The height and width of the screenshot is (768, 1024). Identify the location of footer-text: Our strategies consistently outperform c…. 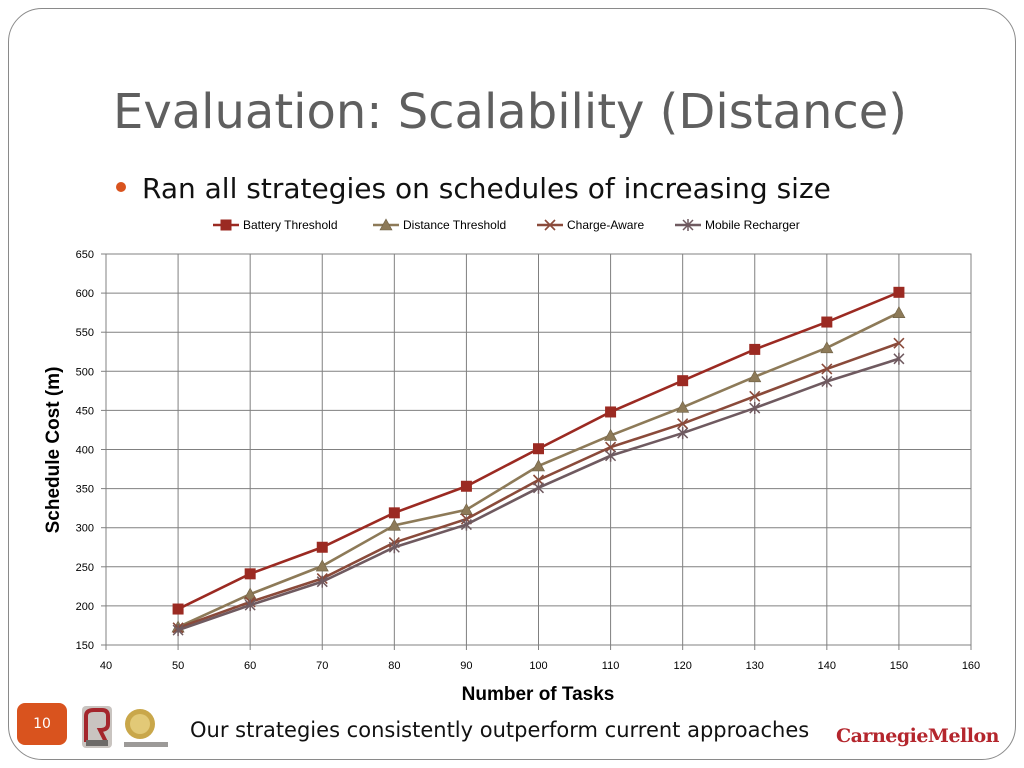
(500, 730).